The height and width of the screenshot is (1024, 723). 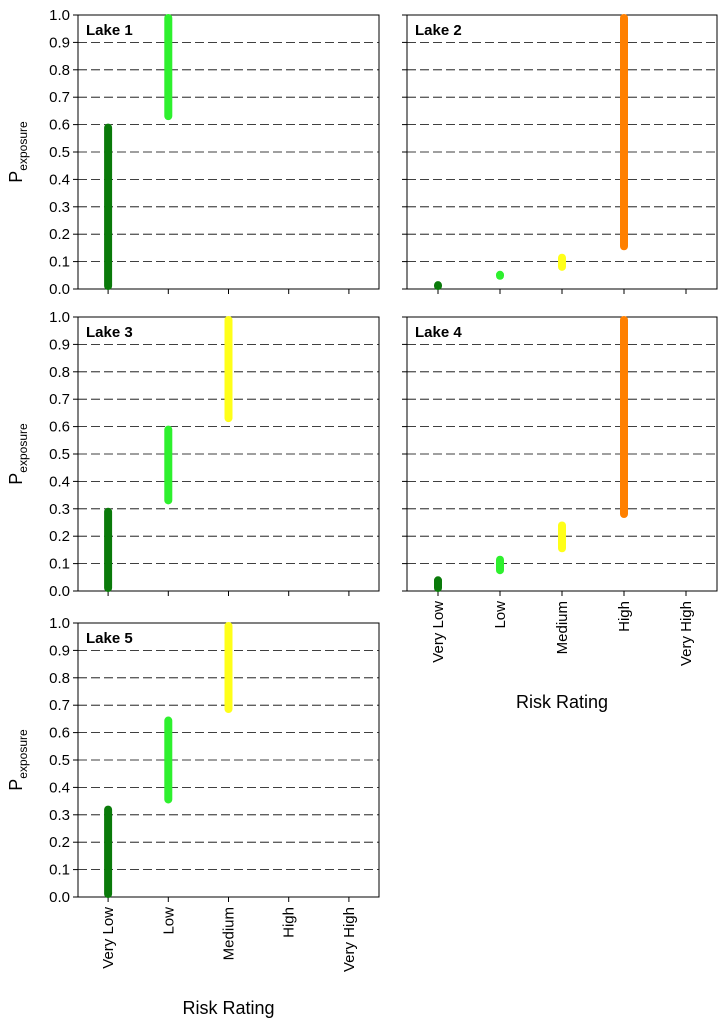 I want to click on panel-title: Lake 1, so click(x=109, y=30).